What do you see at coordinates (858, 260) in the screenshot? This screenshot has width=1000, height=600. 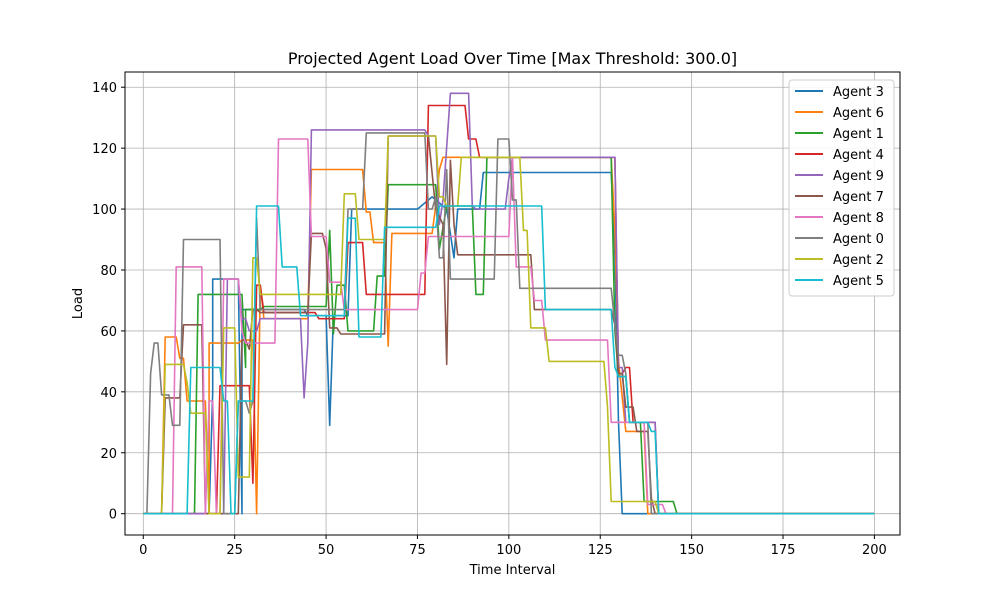 I see `legend-label: Agent 2` at bounding box center [858, 260].